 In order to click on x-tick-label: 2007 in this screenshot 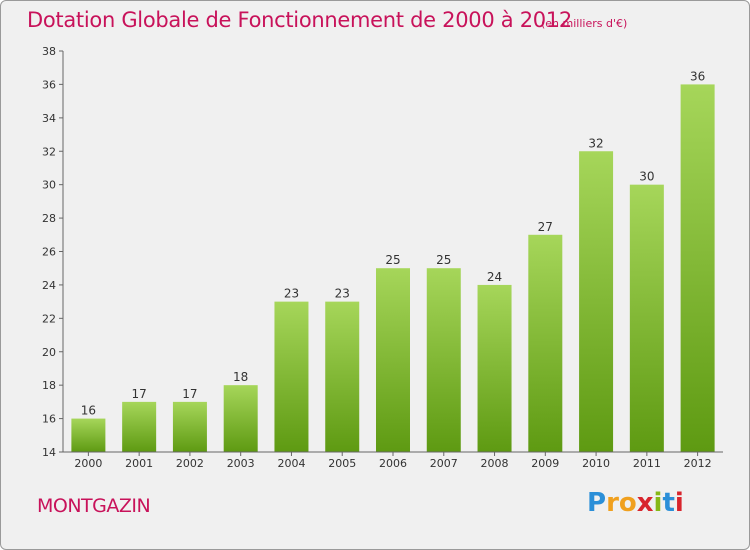, I will do `click(444, 463)`.